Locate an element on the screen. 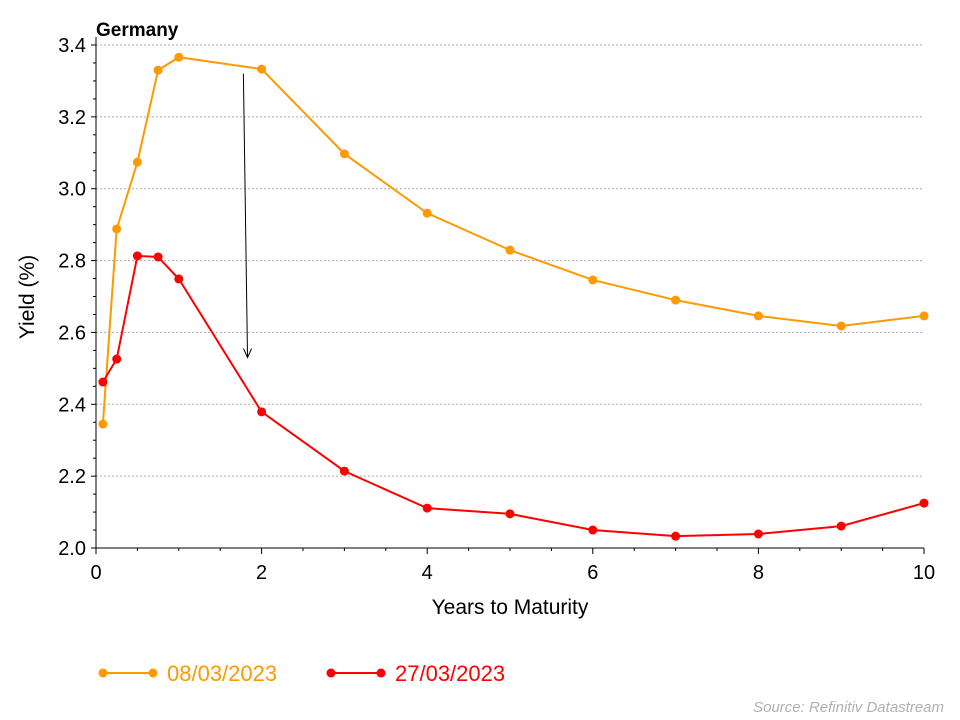  x-tick-label: 0 is located at coordinates (95, 573).